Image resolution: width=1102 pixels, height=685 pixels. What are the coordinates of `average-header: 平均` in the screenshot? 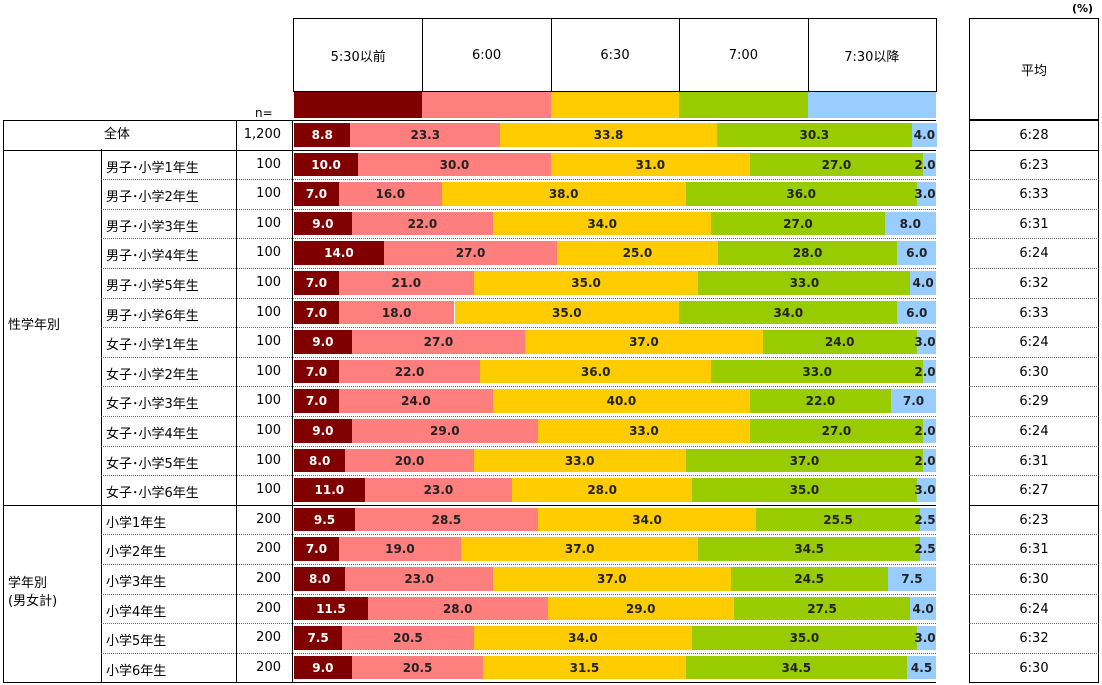 It's located at (1034, 69).